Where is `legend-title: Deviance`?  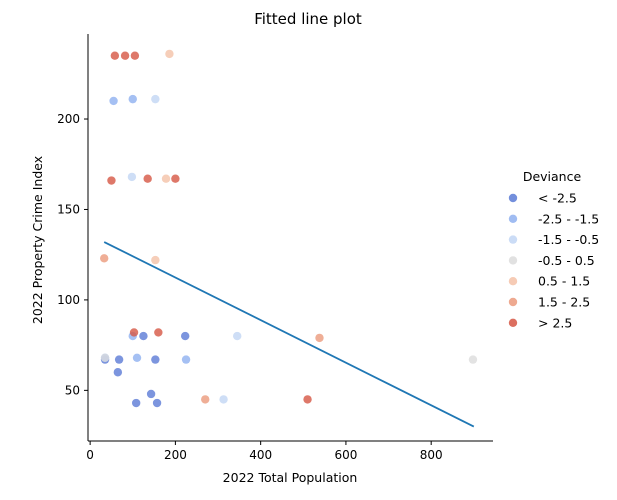 legend-title: Deviance is located at coordinates (552, 176).